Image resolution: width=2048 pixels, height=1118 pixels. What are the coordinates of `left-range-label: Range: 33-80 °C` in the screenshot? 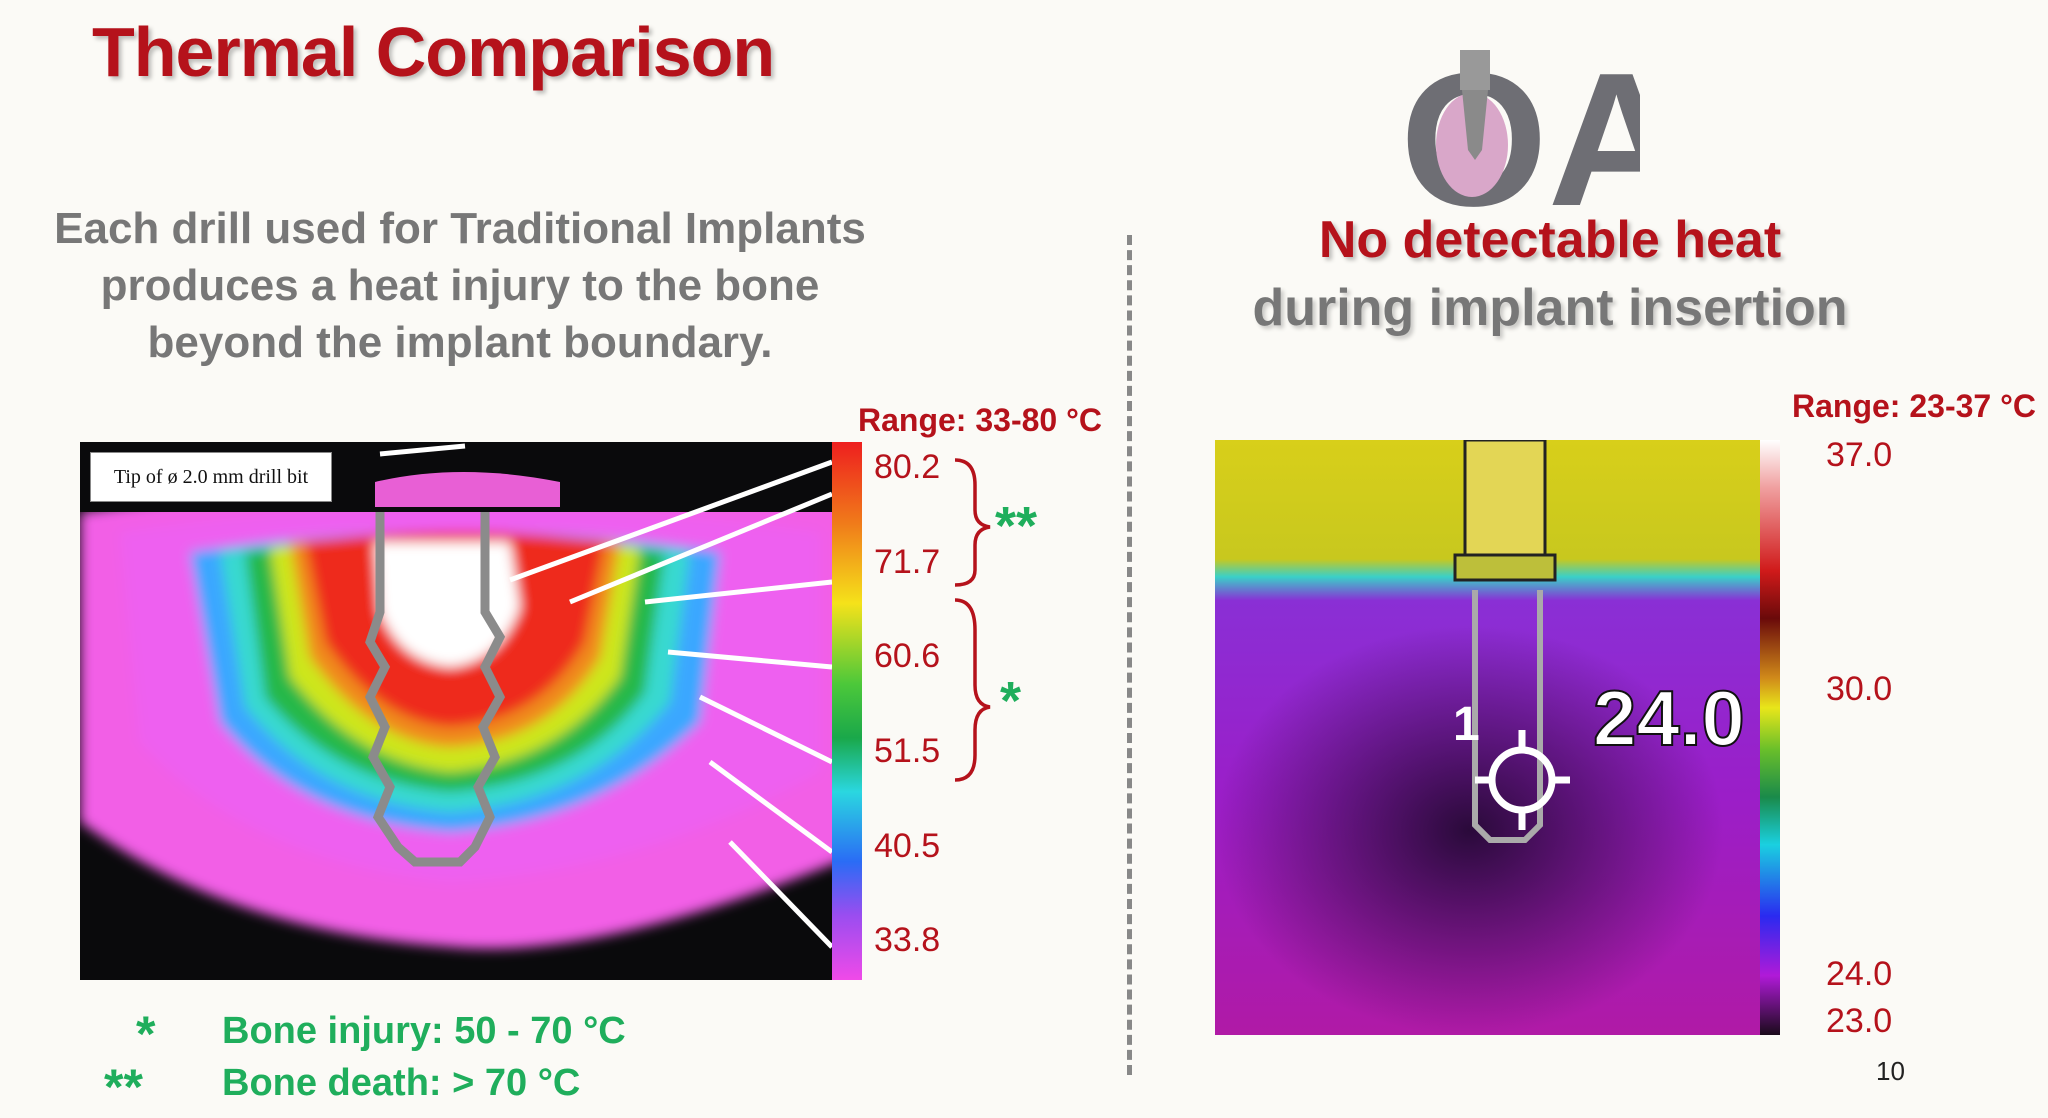 It's located at (980, 420).